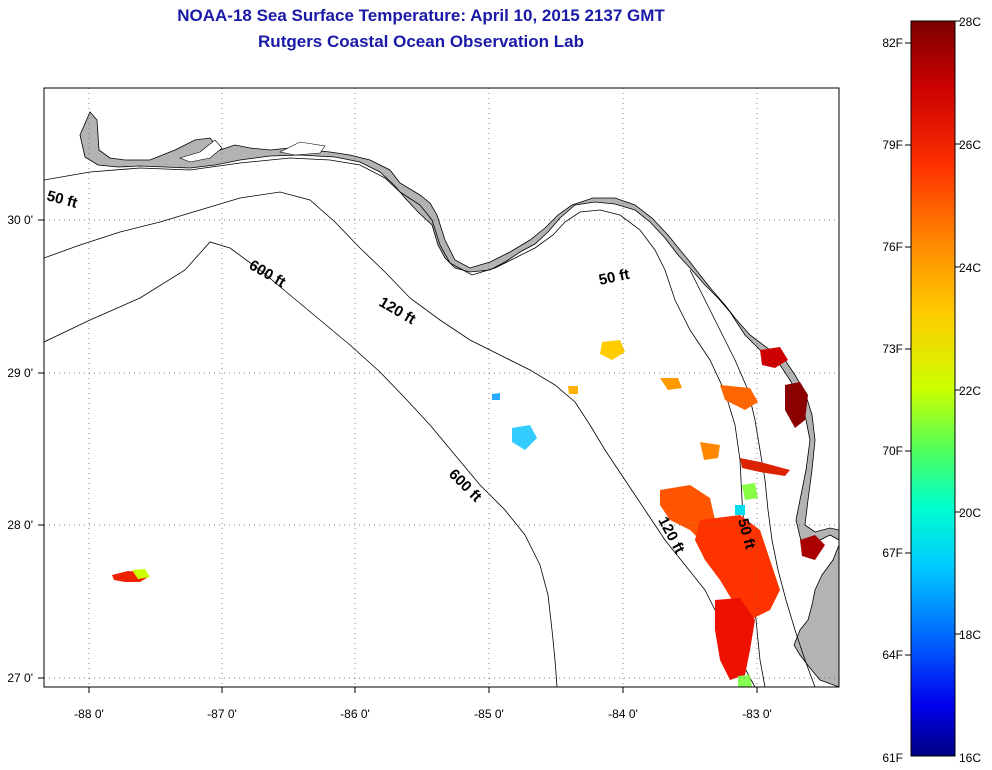 This screenshot has height=770, width=992. Describe the element at coordinates (489, 714) in the screenshot. I see `lon-label: -85 0'` at that location.